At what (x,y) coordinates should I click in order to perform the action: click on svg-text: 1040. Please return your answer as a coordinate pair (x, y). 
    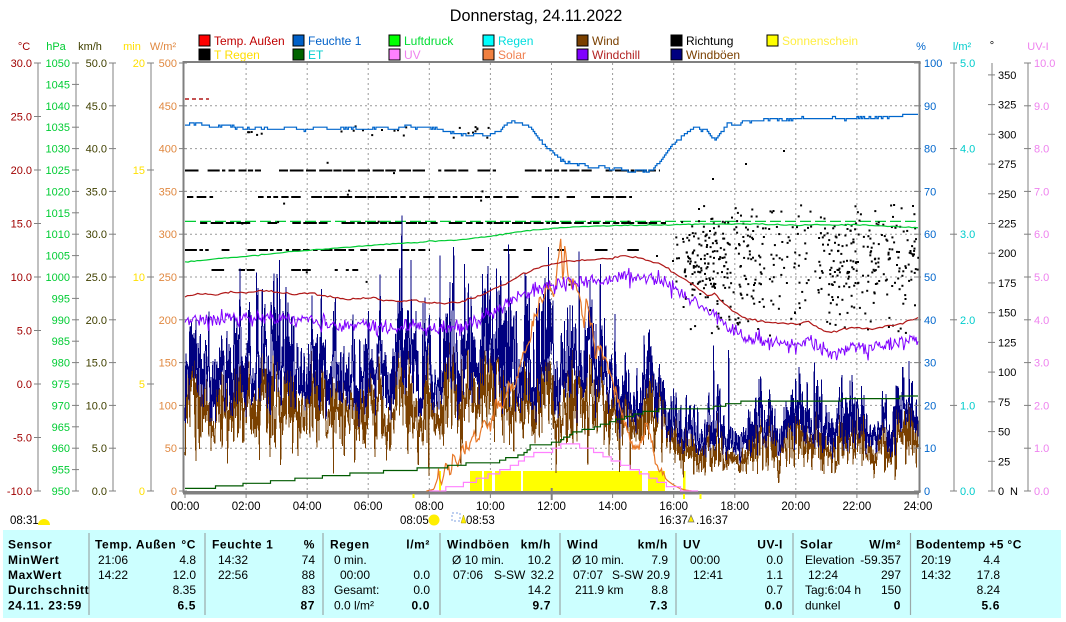
    Looking at the image, I should click on (58, 107).